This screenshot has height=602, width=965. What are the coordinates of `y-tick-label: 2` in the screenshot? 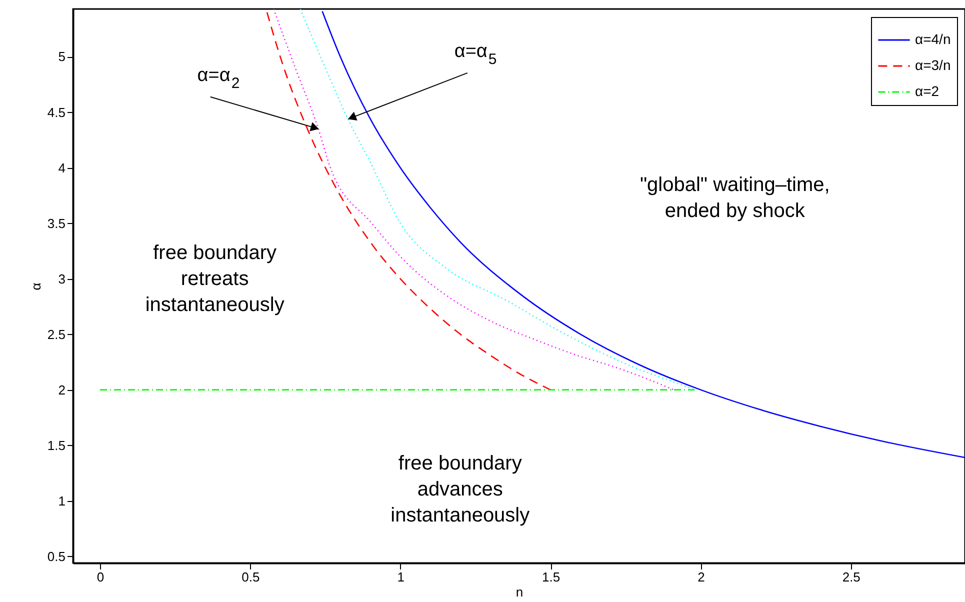 It's located at (62, 390).